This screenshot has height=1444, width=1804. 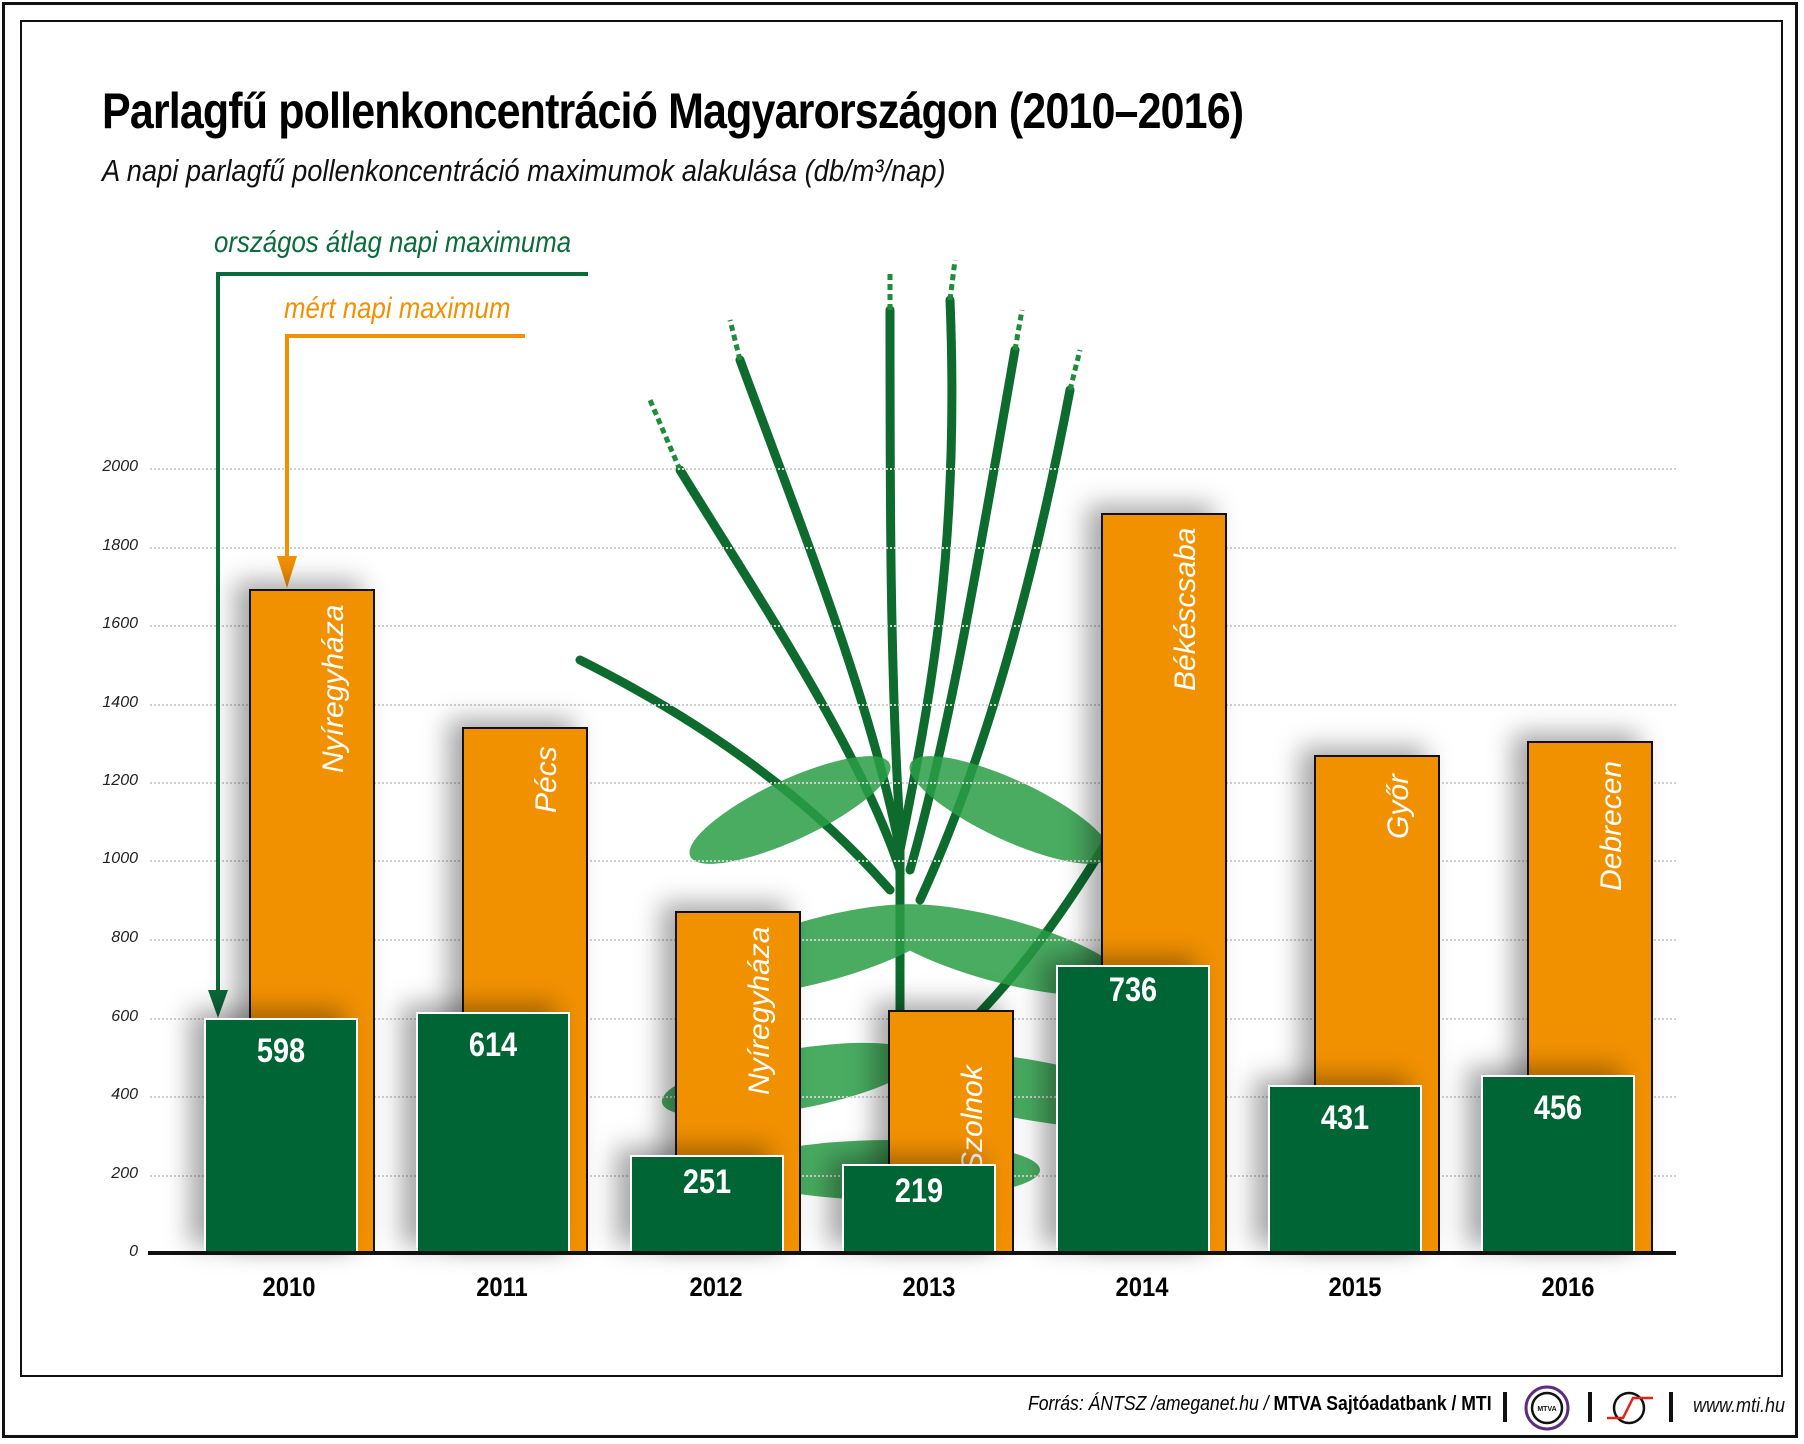 I want to click on bar-national-average: 614, so click(x=493, y=1132).